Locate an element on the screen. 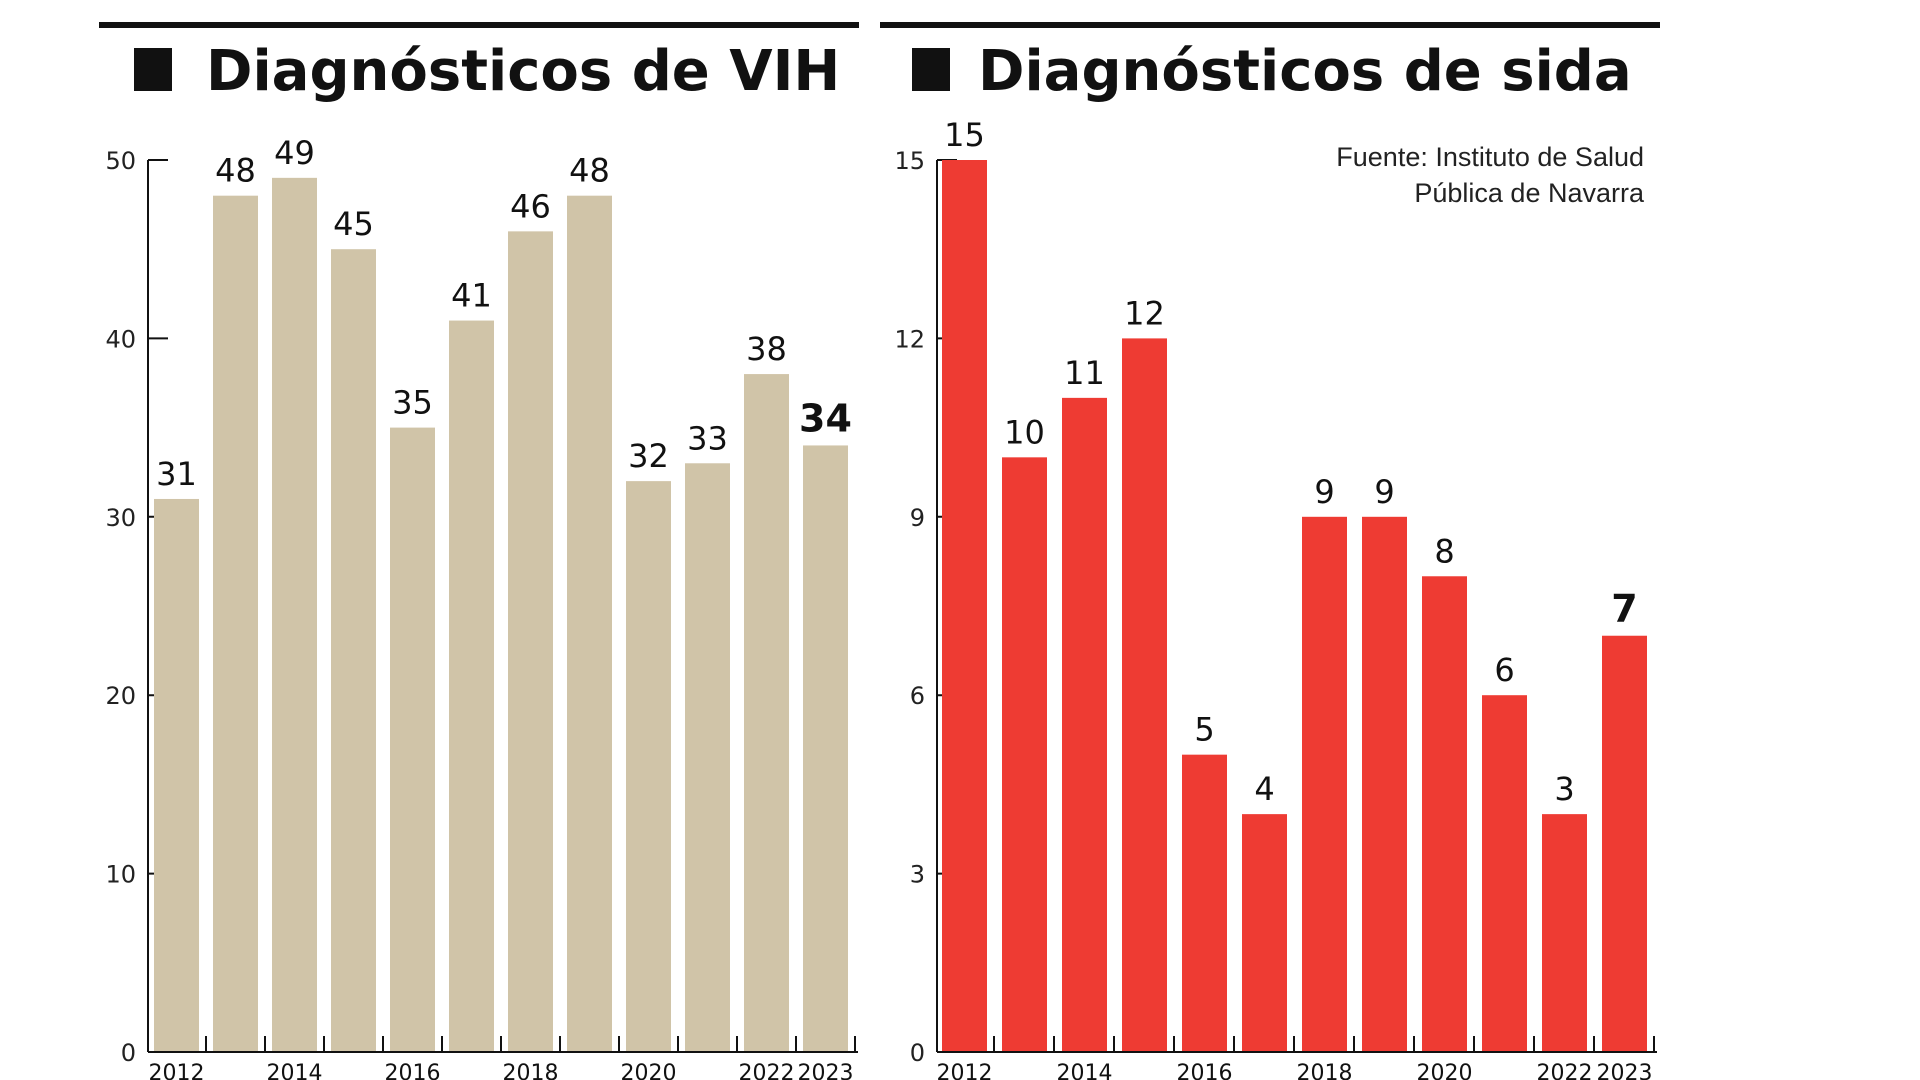 This screenshot has width=1920, height=1080. y-tick-label: 12 is located at coordinates (909, 339).